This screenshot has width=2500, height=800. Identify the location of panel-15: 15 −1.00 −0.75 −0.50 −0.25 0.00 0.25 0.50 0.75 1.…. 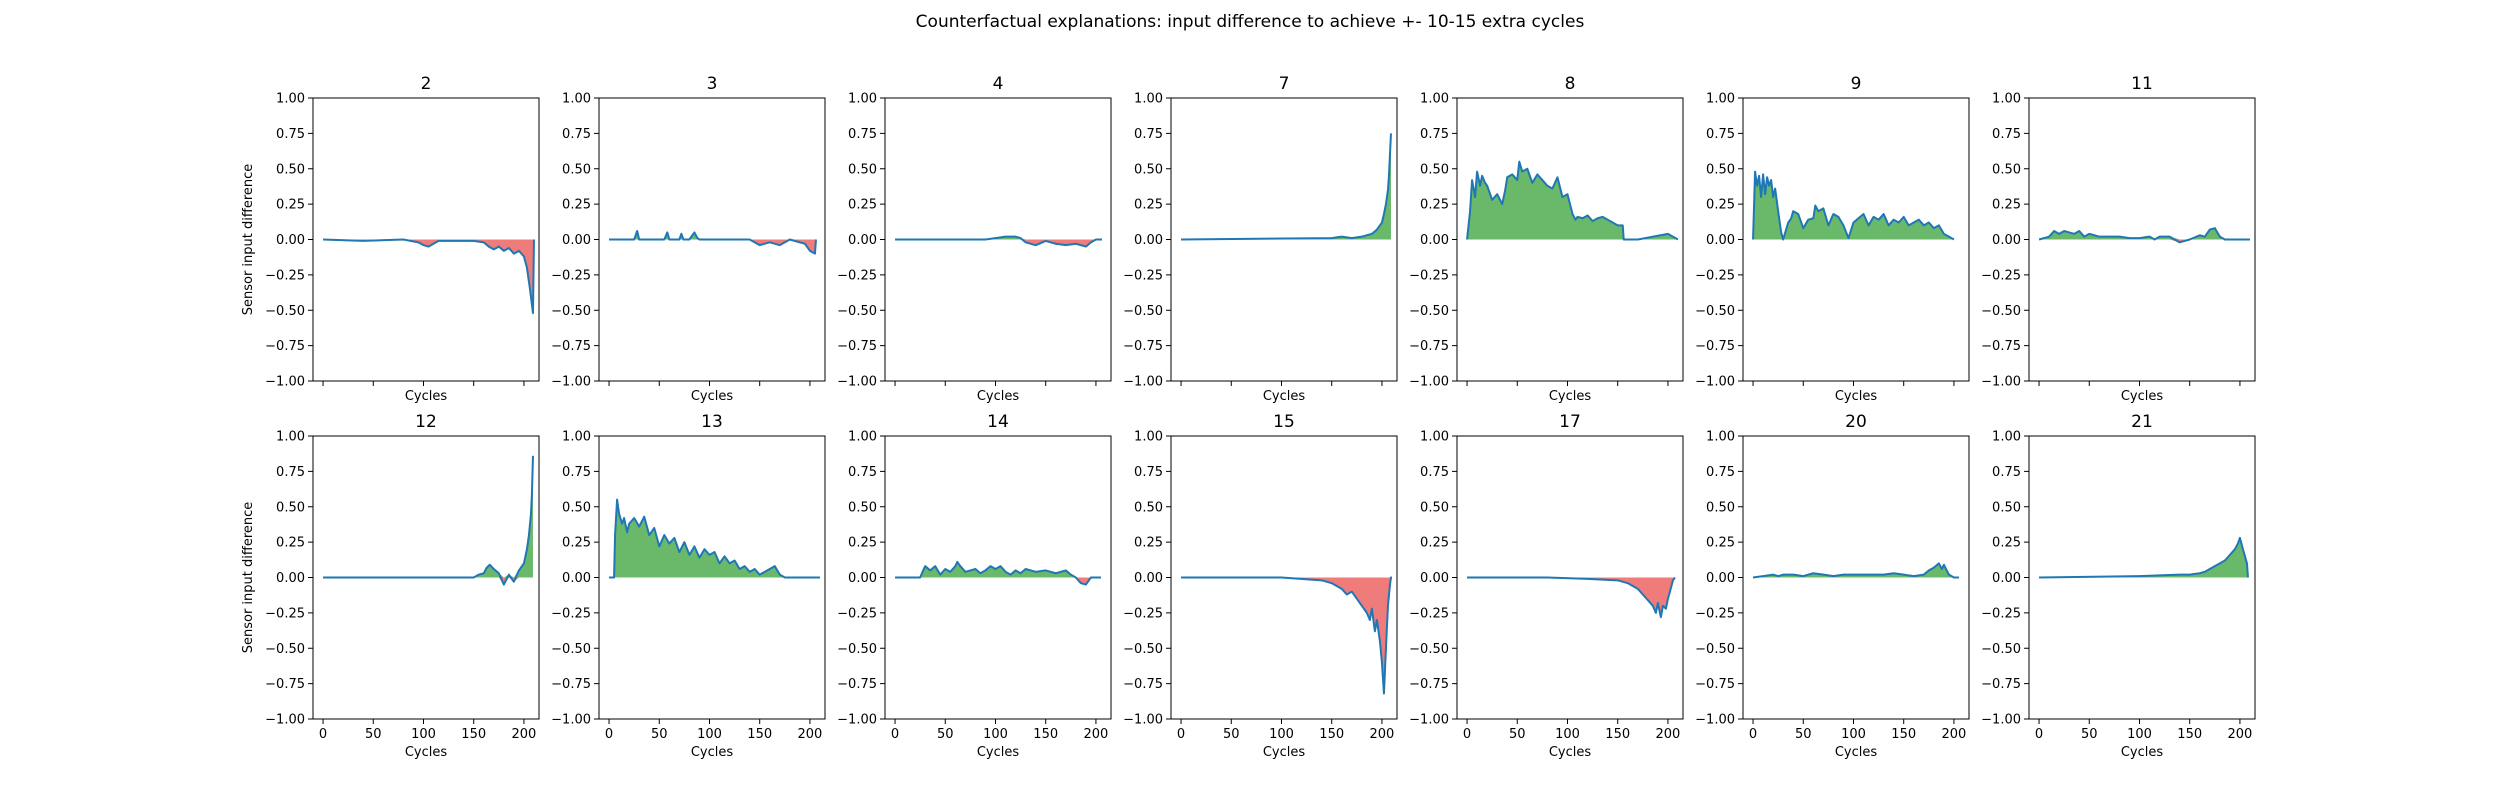
(1260, 586).